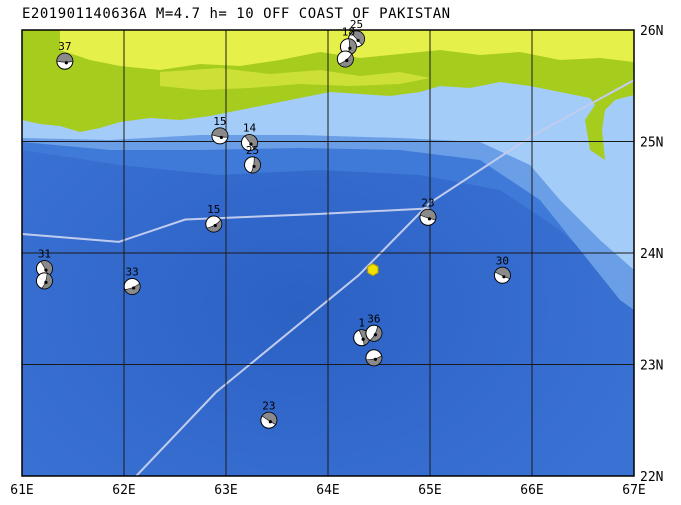 The image size is (681, 505). Describe the element at coordinates (249, 137) in the screenshot. I see `focal-mechanism: 14` at that location.